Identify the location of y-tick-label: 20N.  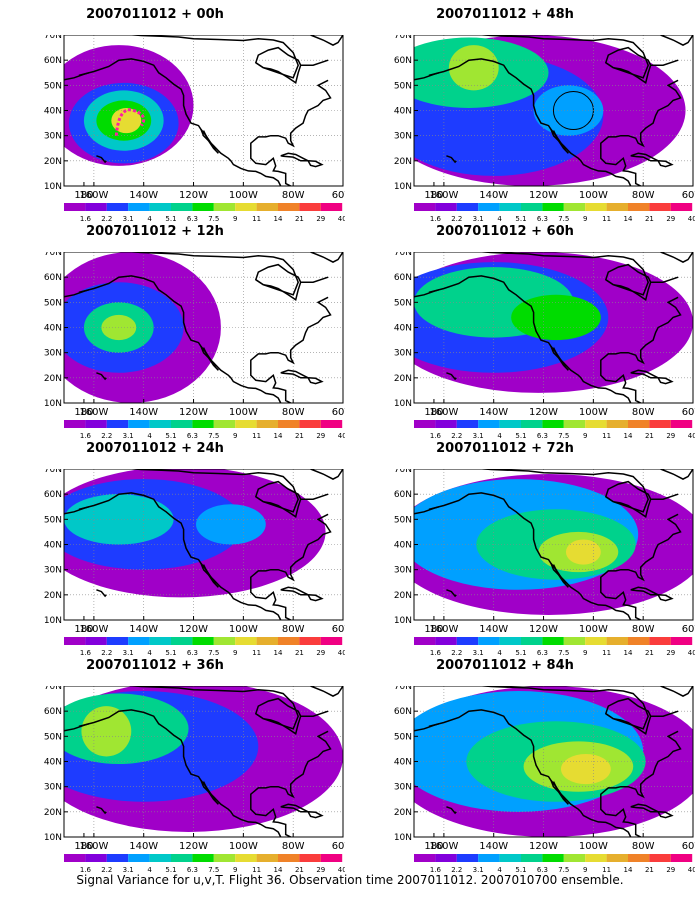
(403, 813).